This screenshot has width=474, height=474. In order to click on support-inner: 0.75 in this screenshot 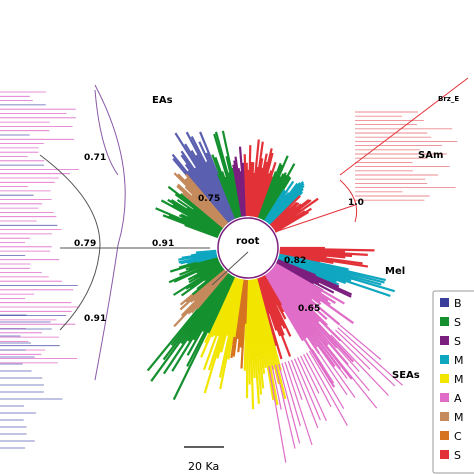, I will do `click(209, 199)`.